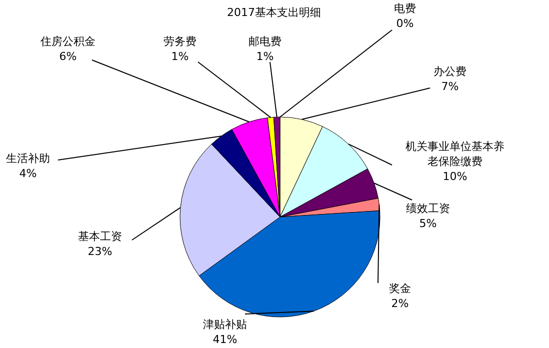 The image size is (549, 348). What do you see at coordinates (180, 41) in the screenshot?
I see `slice-label: 劳务费` at bounding box center [180, 41].